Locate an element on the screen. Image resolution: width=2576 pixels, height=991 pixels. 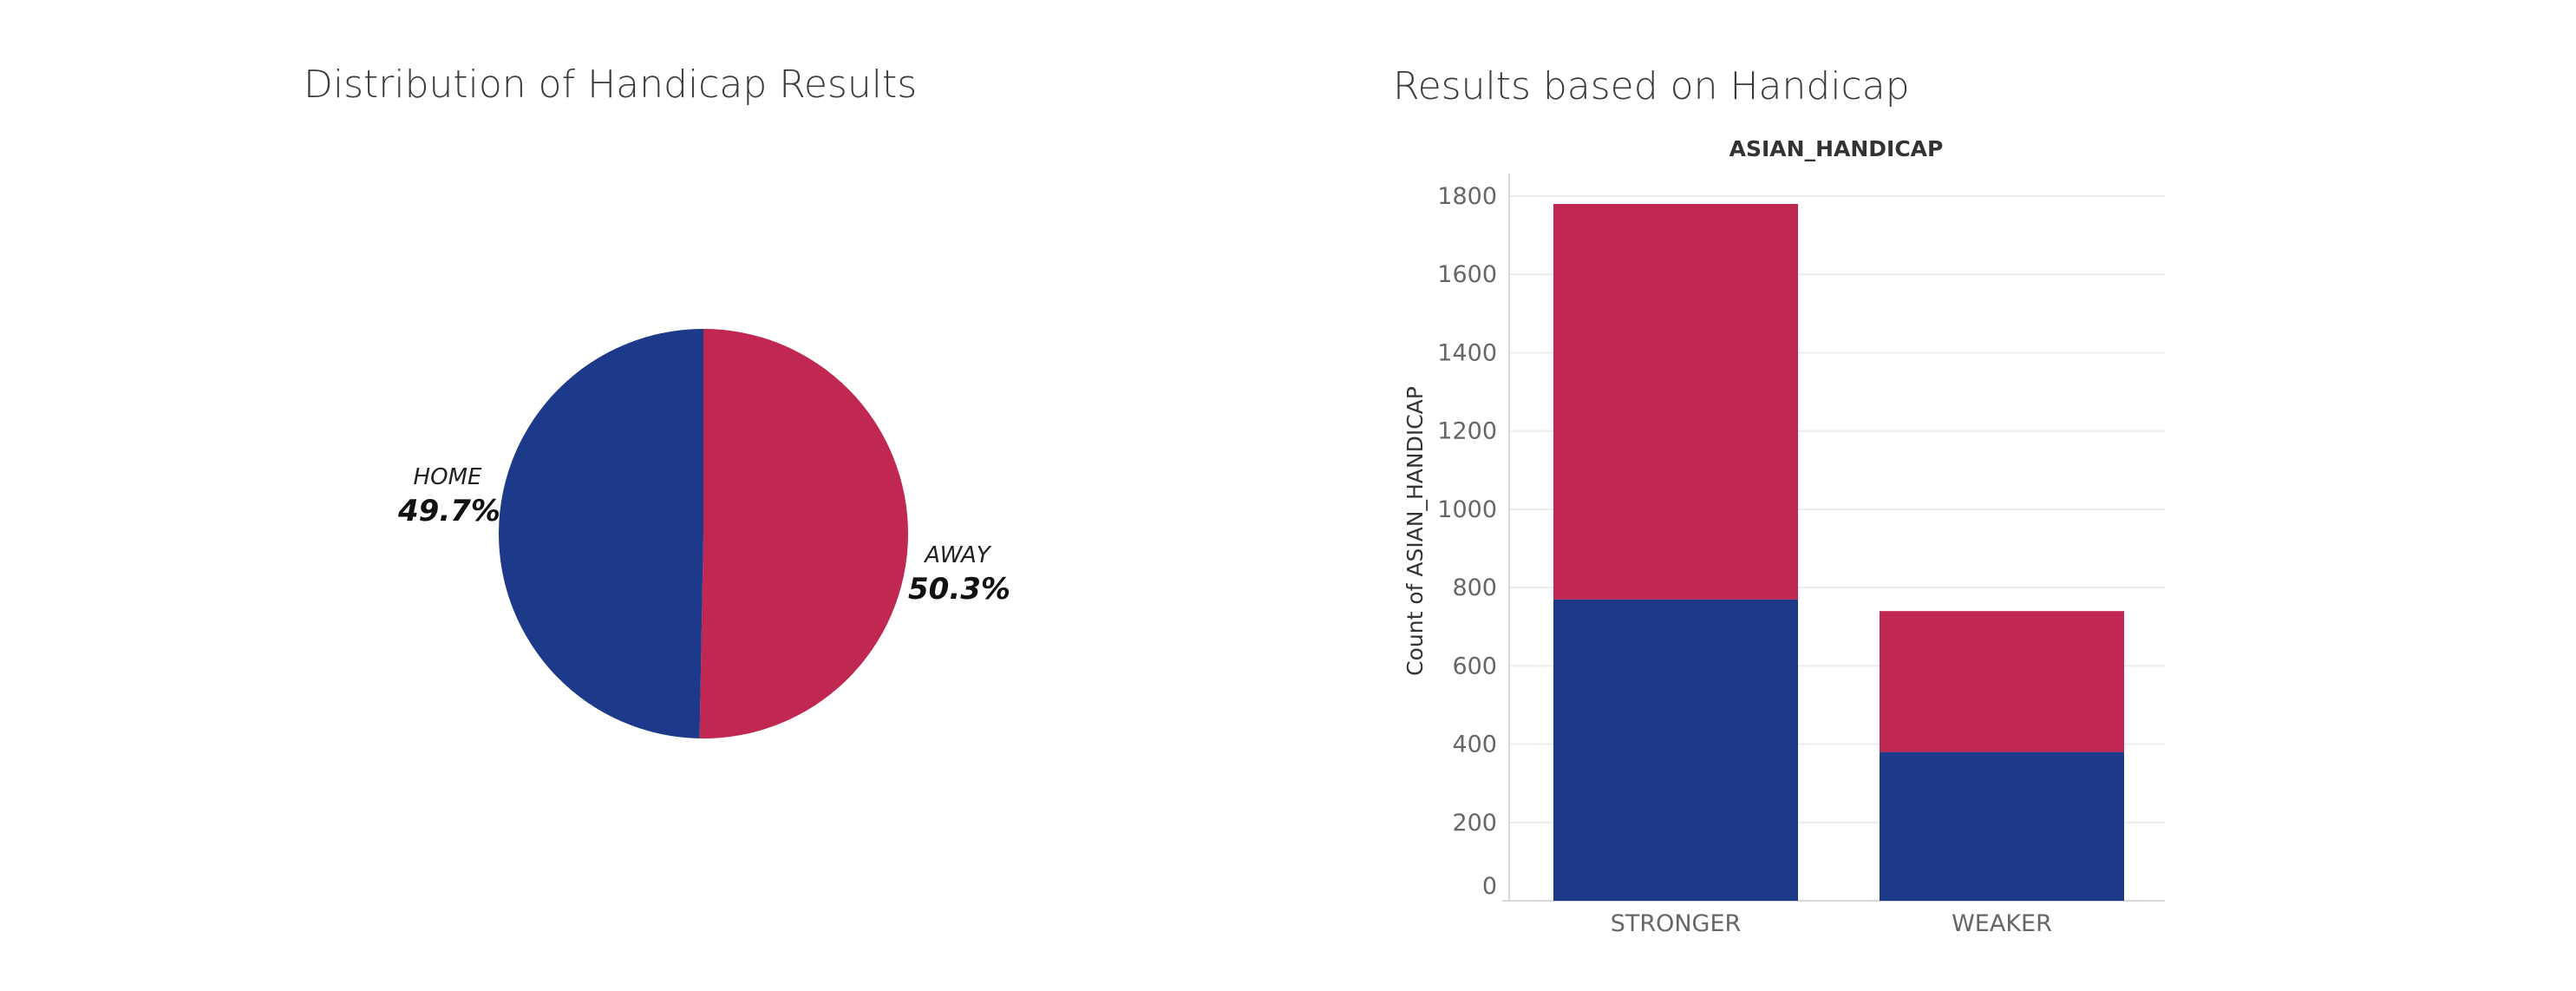
pie-percent-away: 50.3% is located at coordinates (959, 589).